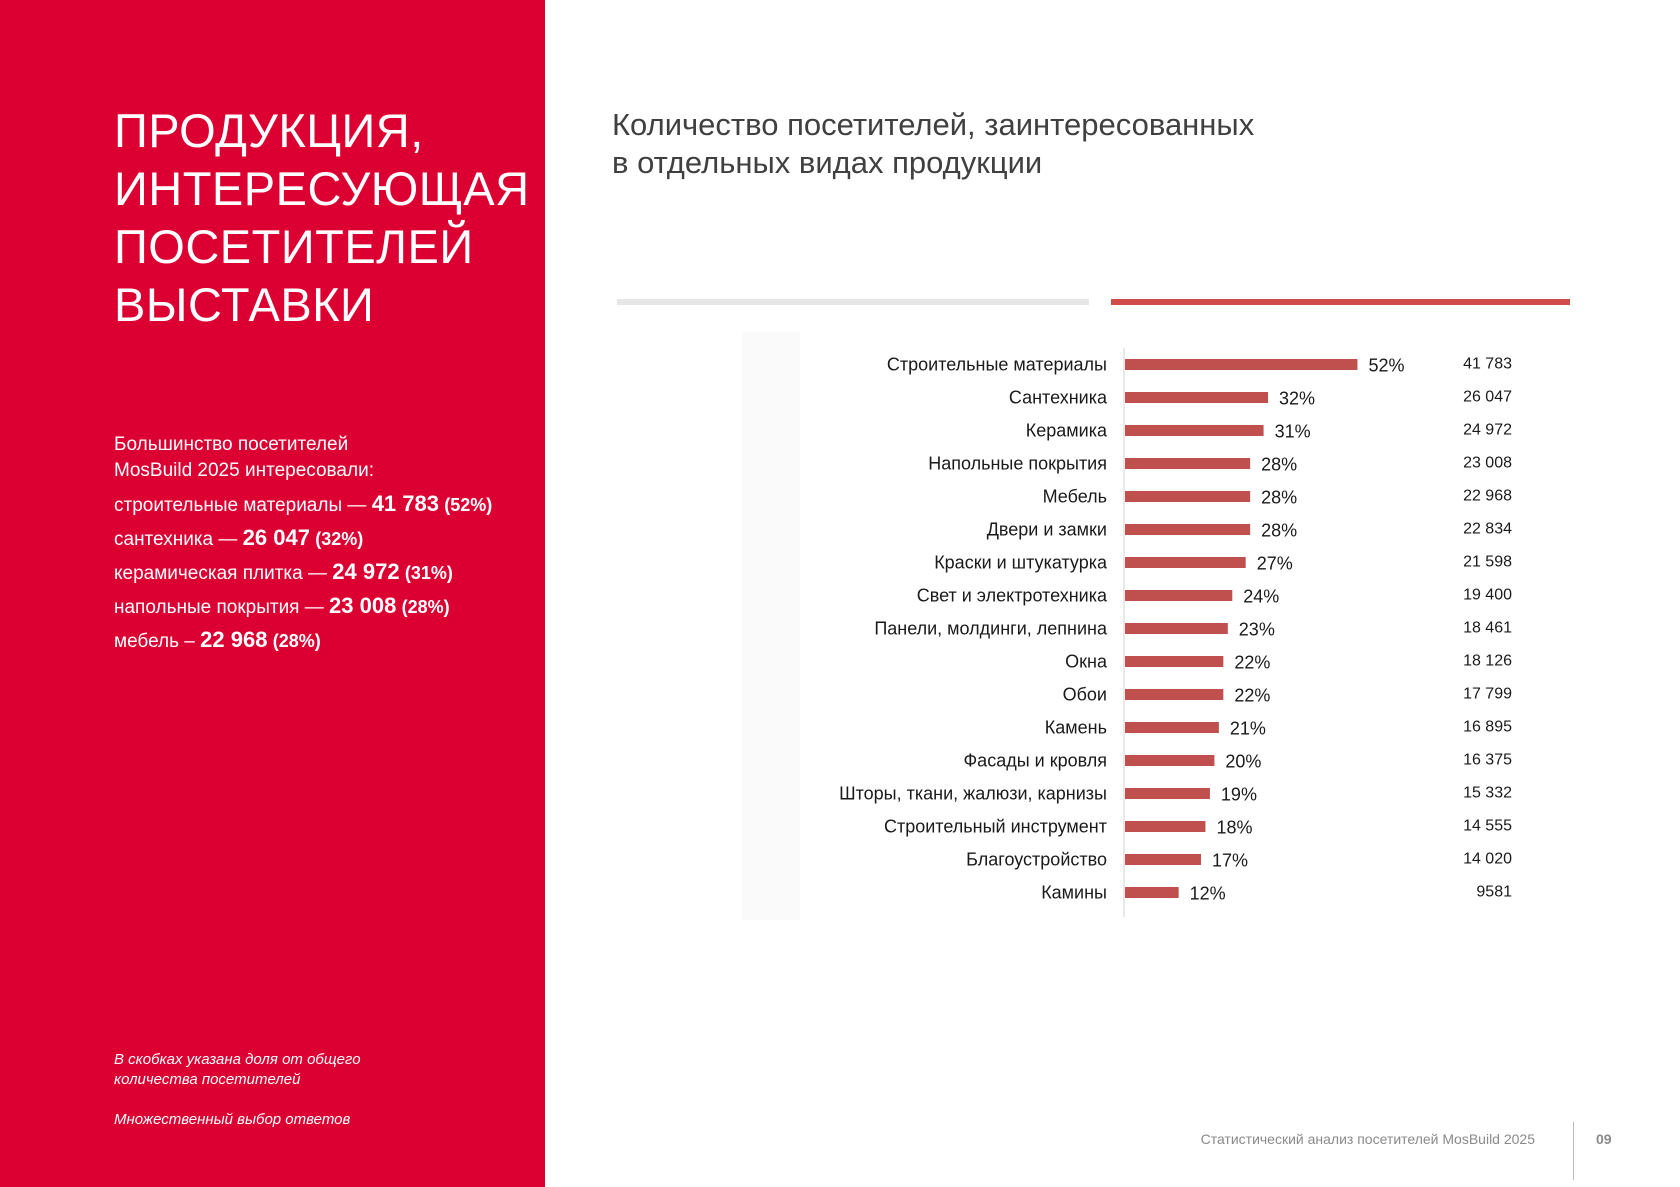 The width and height of the screenshot is (1680, 1187). I want to click on category-label: Камины, so click(1074, 893).